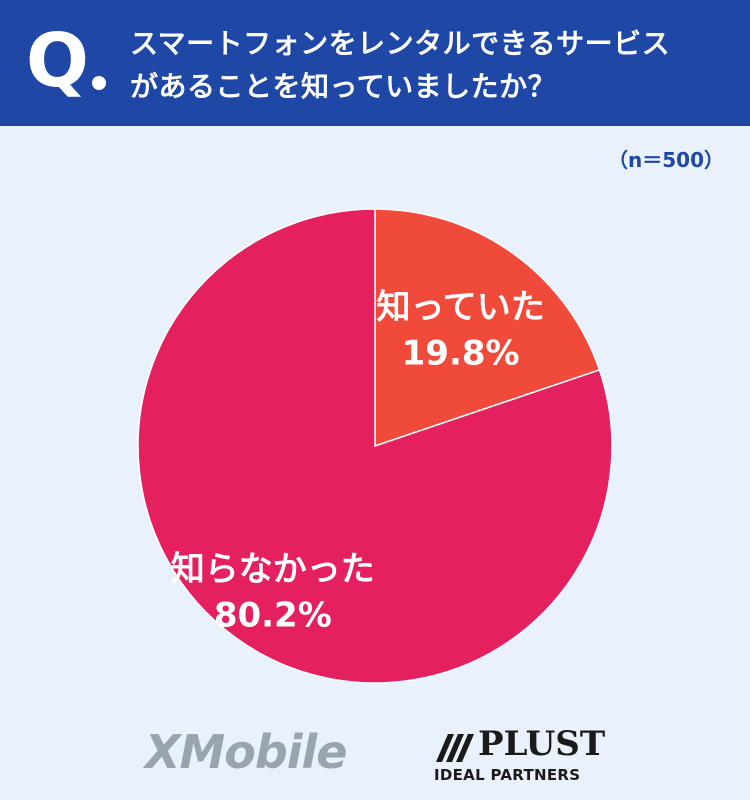 This screenshot has width=750, height=800. Describe the element at coordinates (273, 616) in the screenshot. I see `slice-value-label: 80.2%` at that location.